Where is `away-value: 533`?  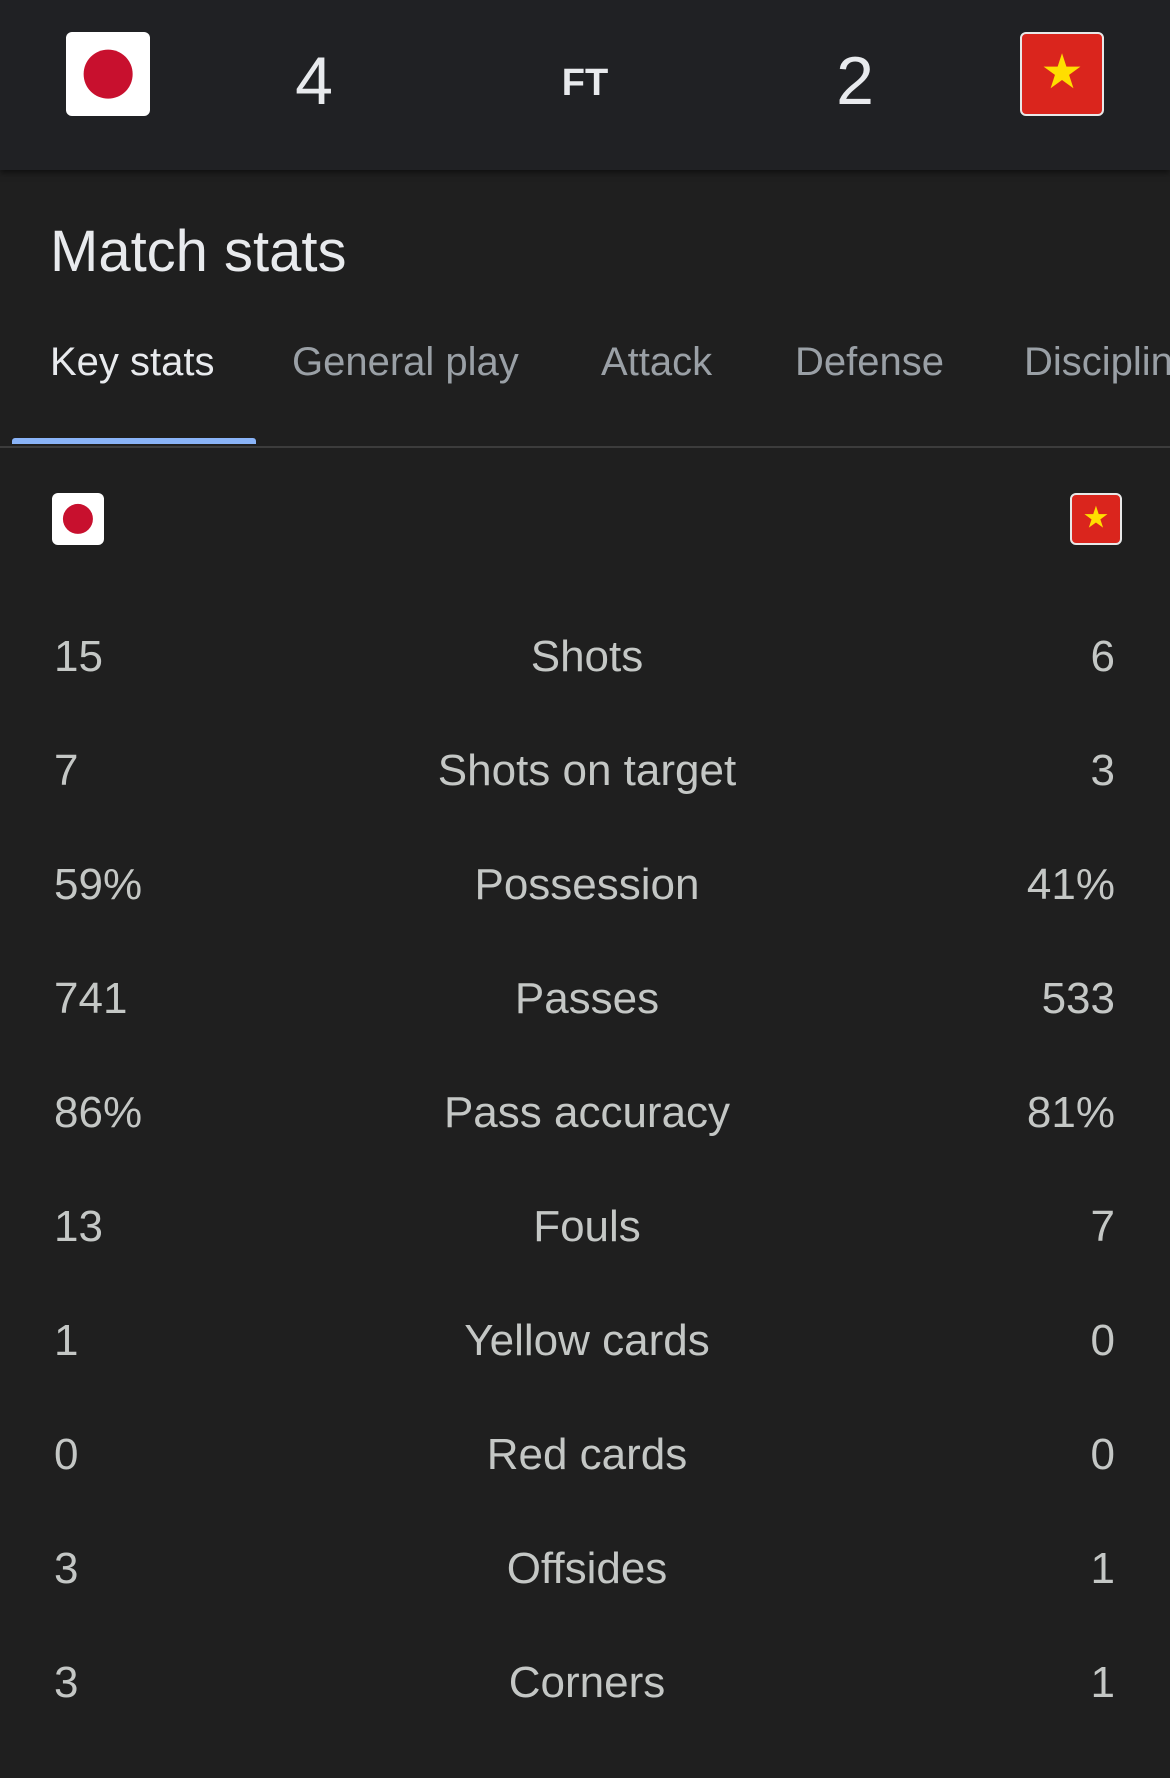 away-value: 533 is located at coordinates (1078, 998).